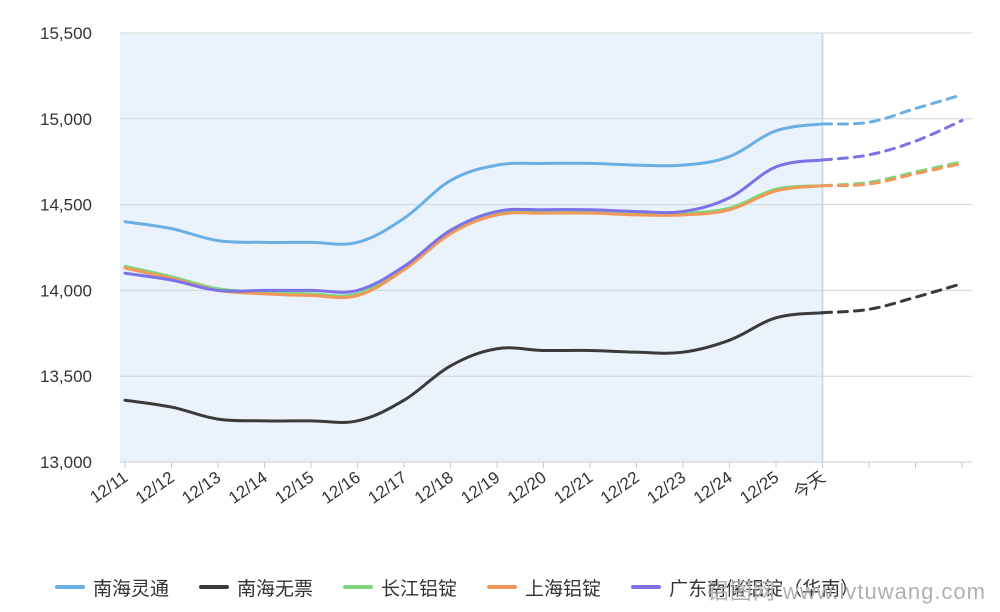 This screenshot has height=612, width=1000. Describe the element at coordinates (341, 488) in the screenshot. I see `x-tick-label: 12/16` at that location.